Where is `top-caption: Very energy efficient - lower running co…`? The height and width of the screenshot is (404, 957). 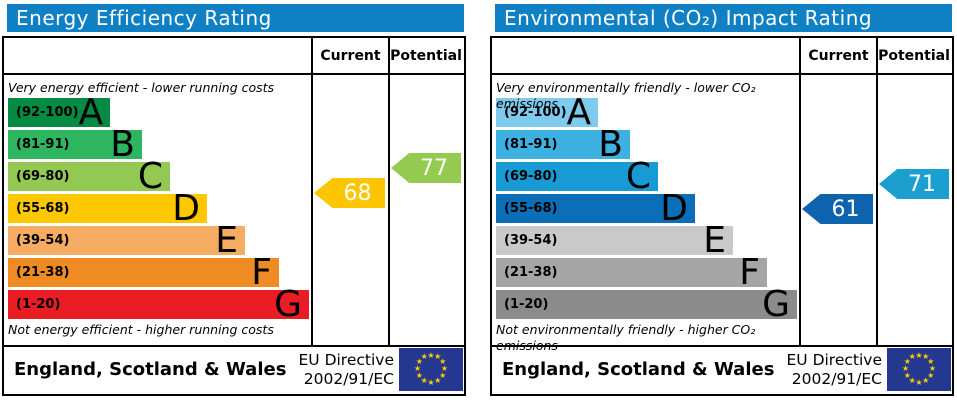 top-caption: Very energy efficient - lower running co… is located at coordinates (141, 87).